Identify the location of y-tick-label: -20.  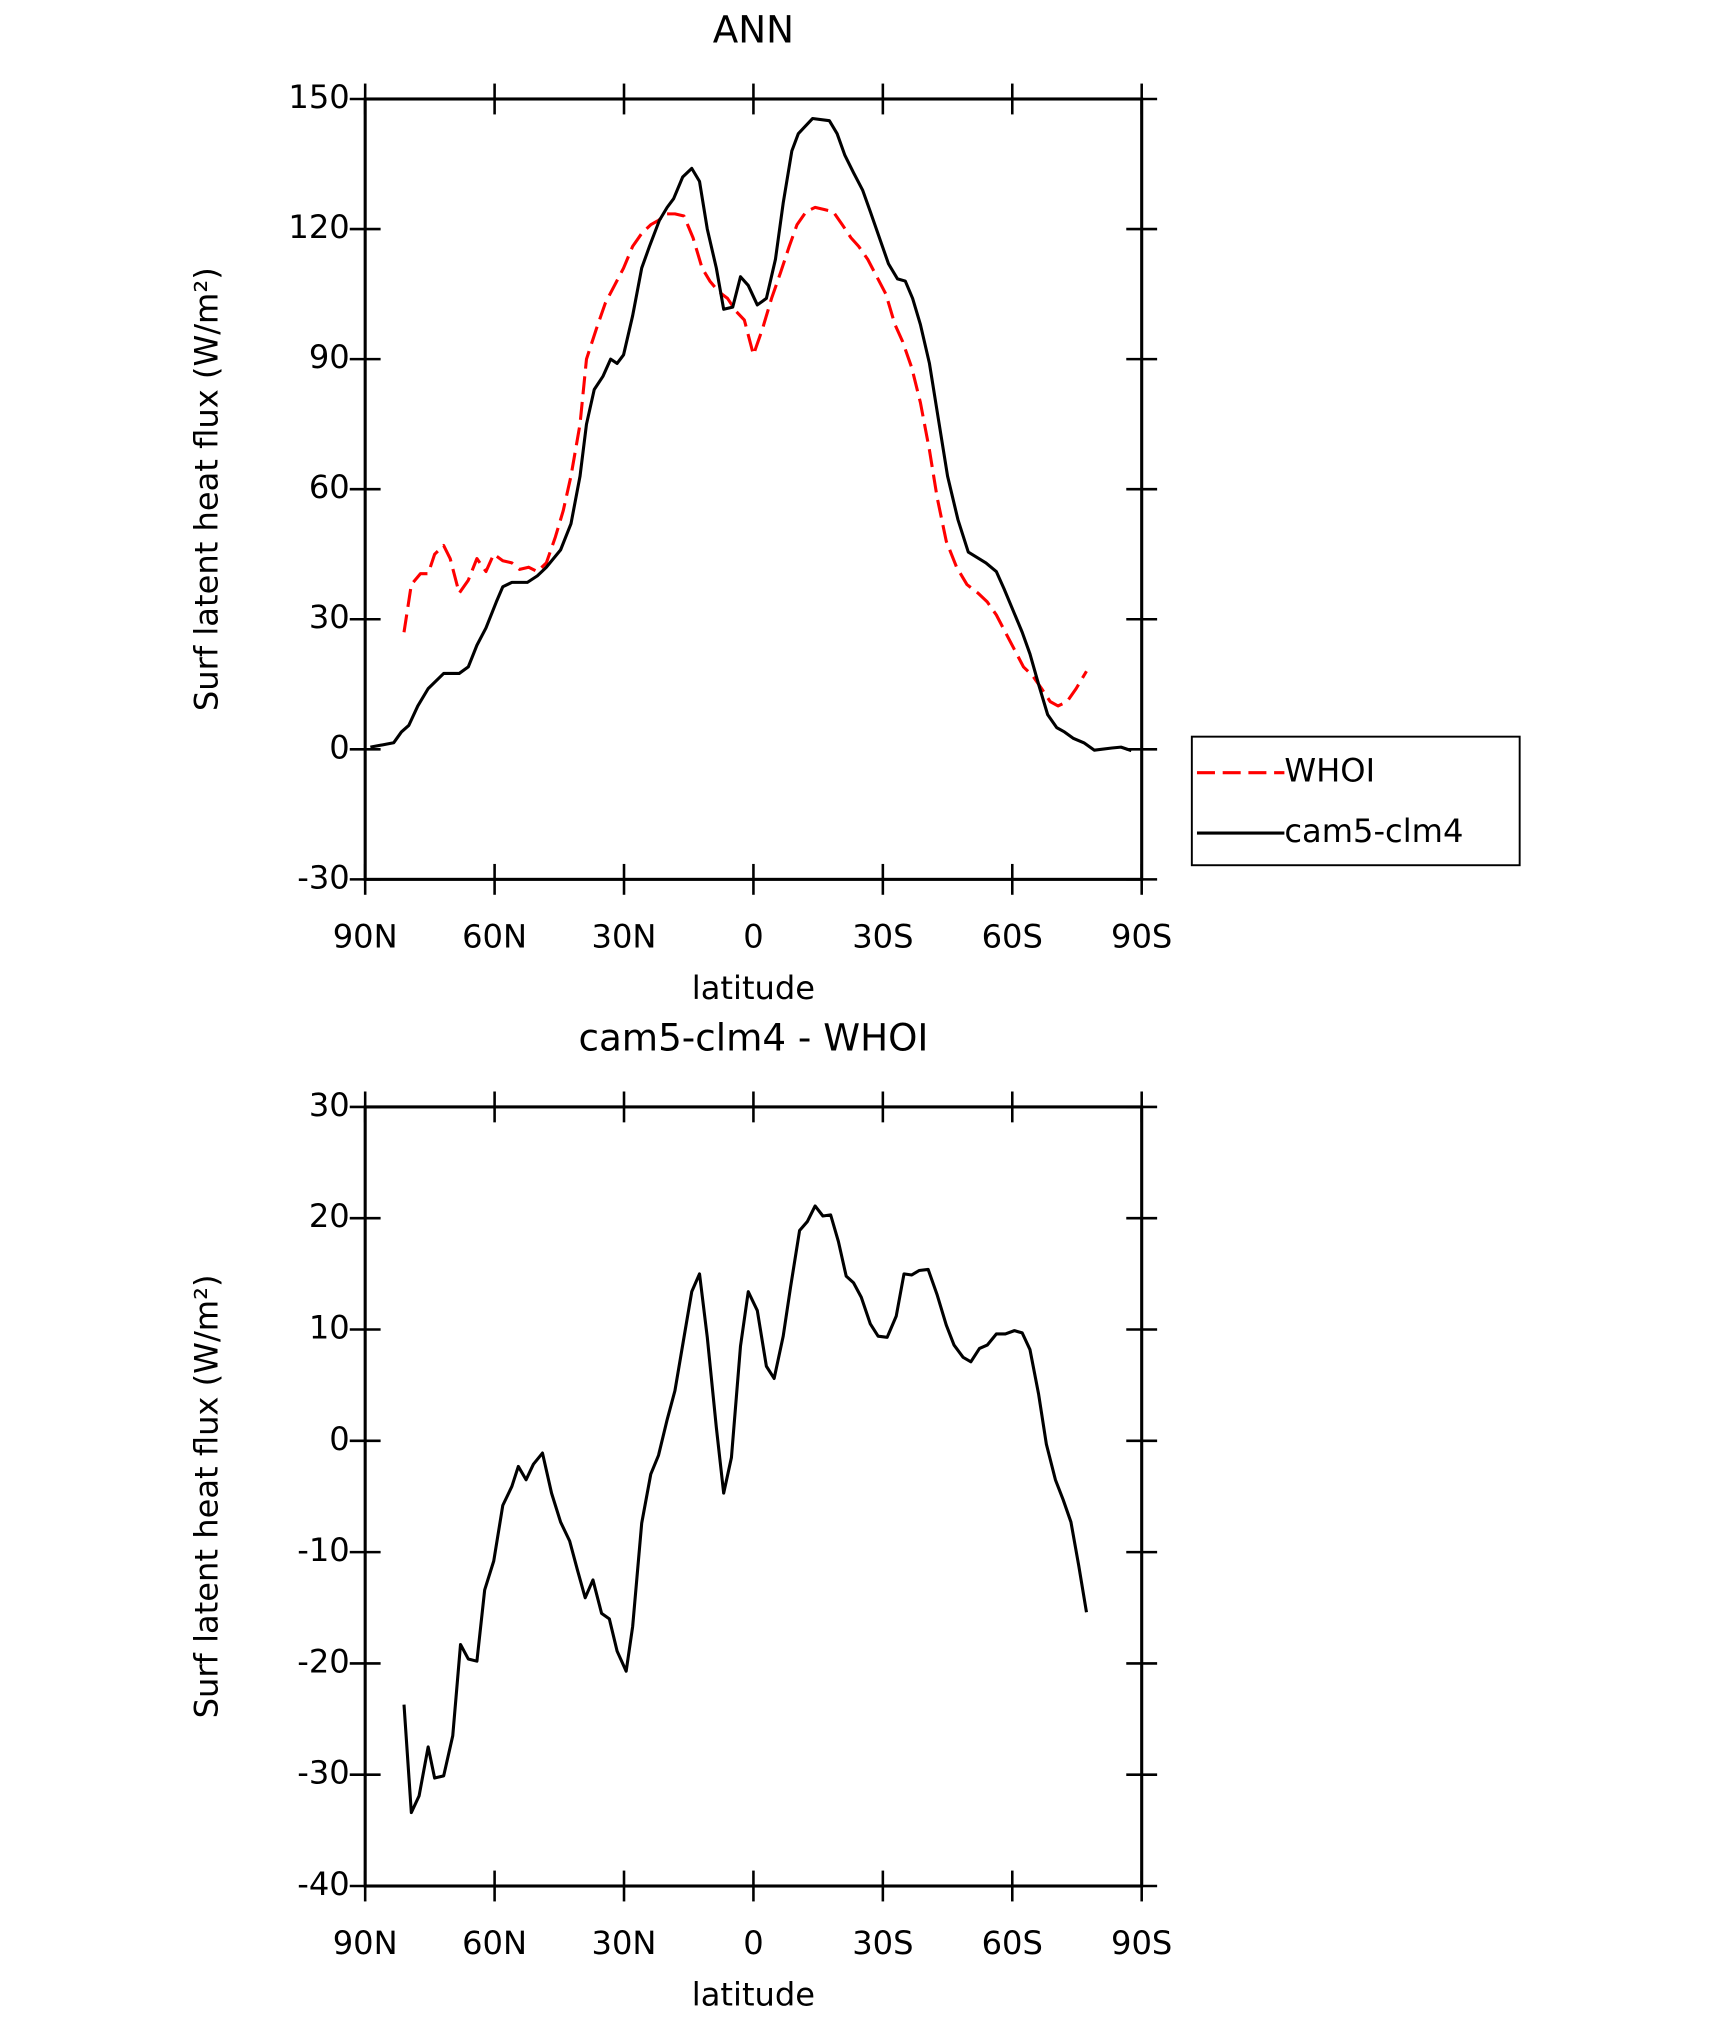
(323, 1661).